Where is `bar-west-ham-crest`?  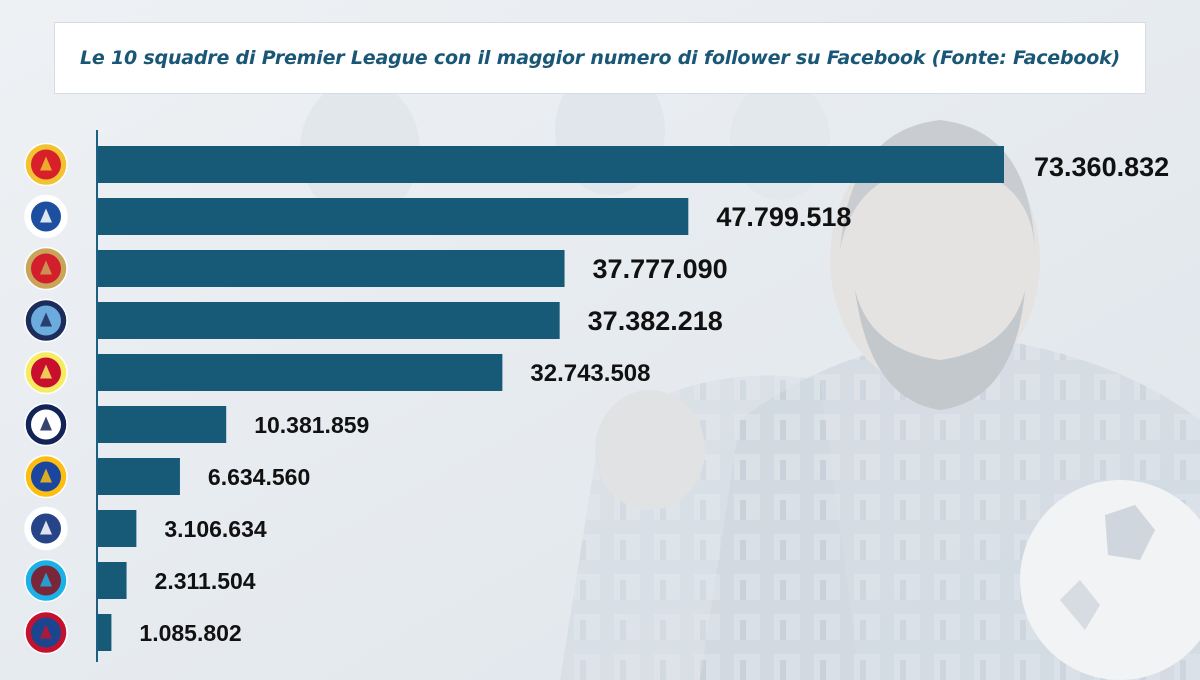 bar-west-ham-crest is located at coordinates (112, 580).